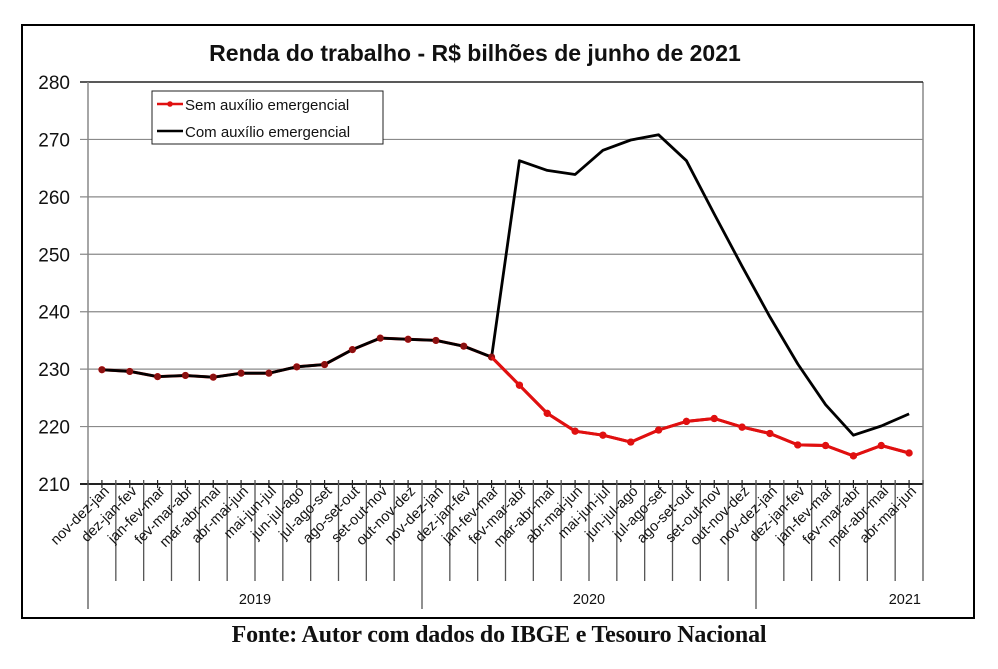 Image resolution: width=998 pixels, height=669 pixels. I want to click on y-tick-label: 220, so click(54, 428).